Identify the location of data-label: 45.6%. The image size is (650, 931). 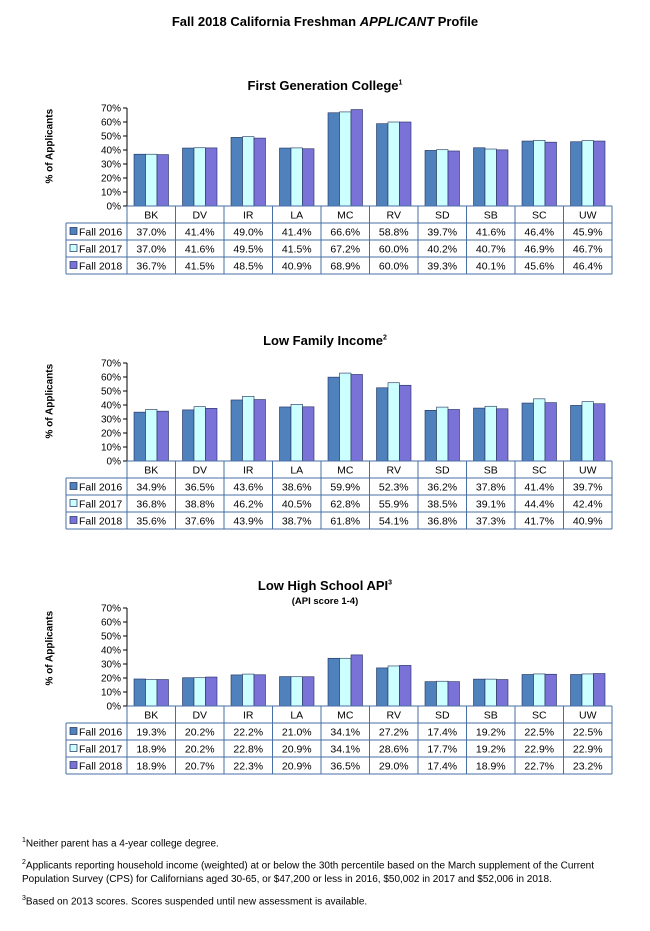
(539, 267).